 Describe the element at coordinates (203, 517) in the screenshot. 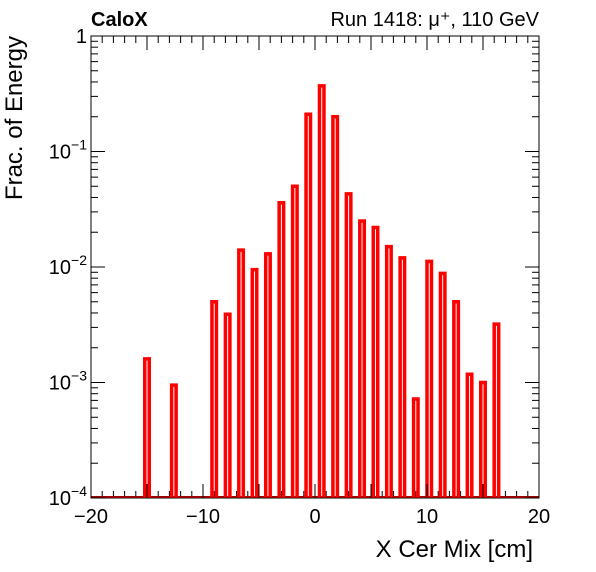

I see `x-tick-label: −10` at that location.